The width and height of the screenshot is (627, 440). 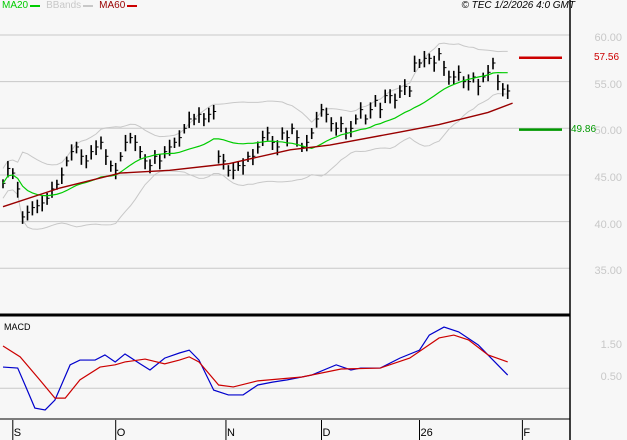 What do you see at coordinates (121, 433) in the screenshot?
I see `x-tick-label: O` at bounding box center [121, 433].